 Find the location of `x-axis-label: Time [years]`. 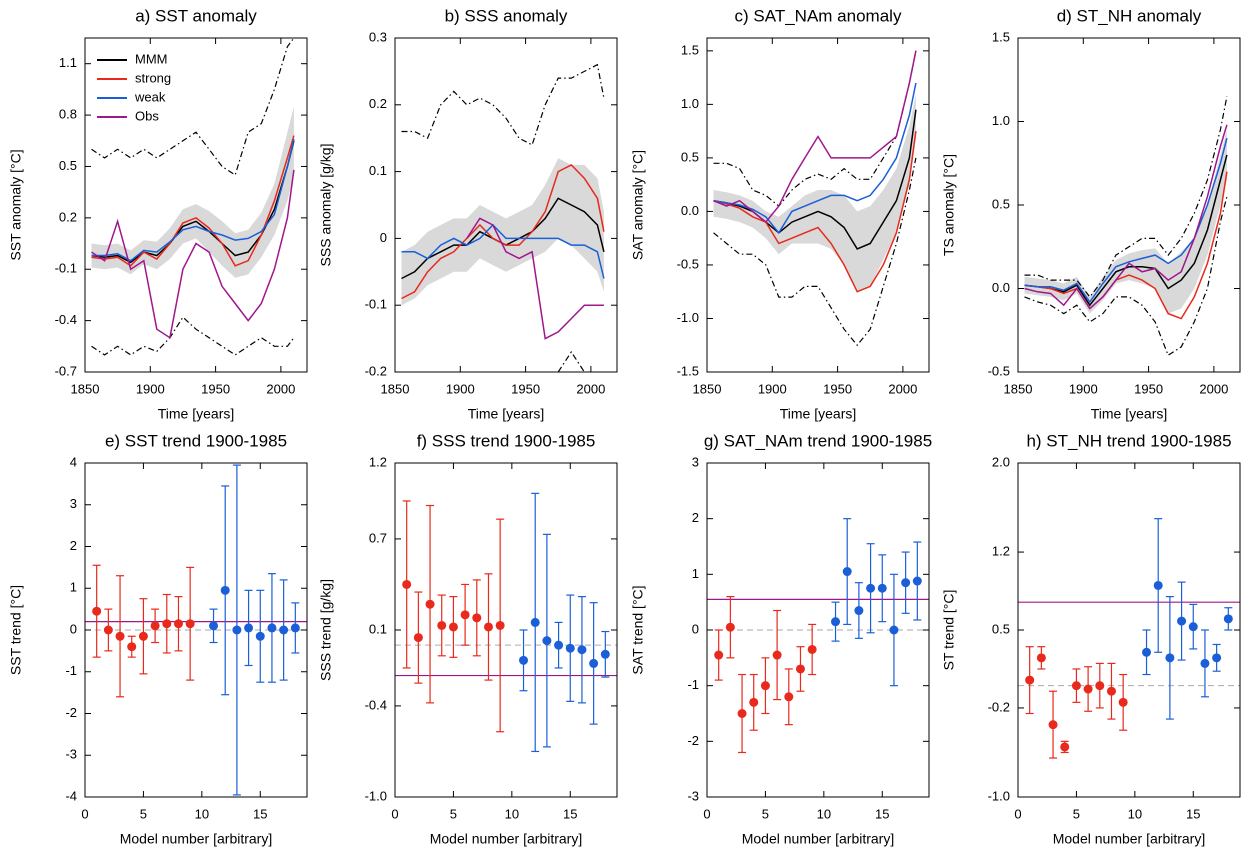

x-axis-label: Time [years] is located at coordinates (196, 414).